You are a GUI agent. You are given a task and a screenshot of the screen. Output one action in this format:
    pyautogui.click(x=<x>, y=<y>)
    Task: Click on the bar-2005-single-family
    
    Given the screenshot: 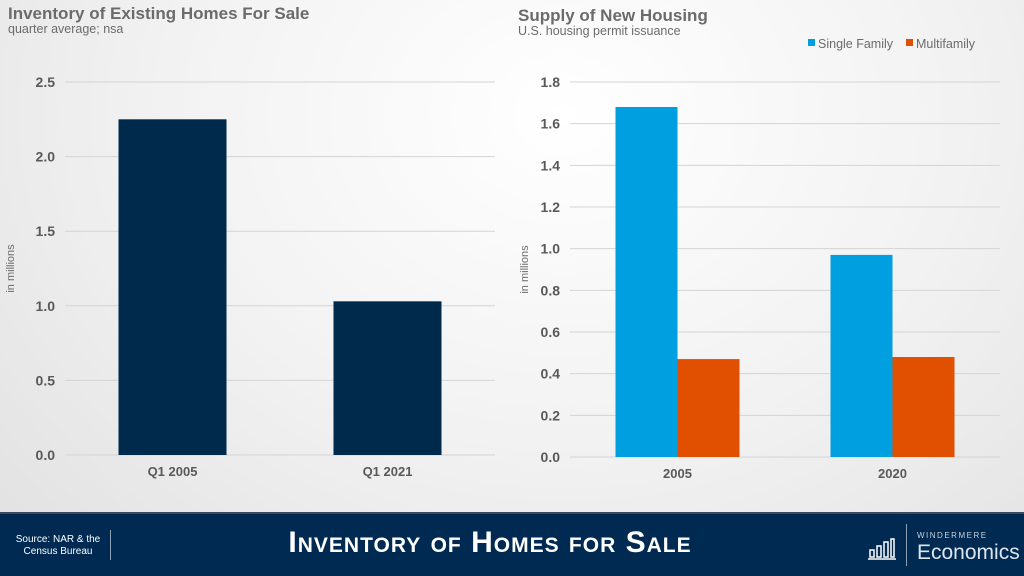 What is the action you would take?
    pyautogui.click(x=646, y=282)
    